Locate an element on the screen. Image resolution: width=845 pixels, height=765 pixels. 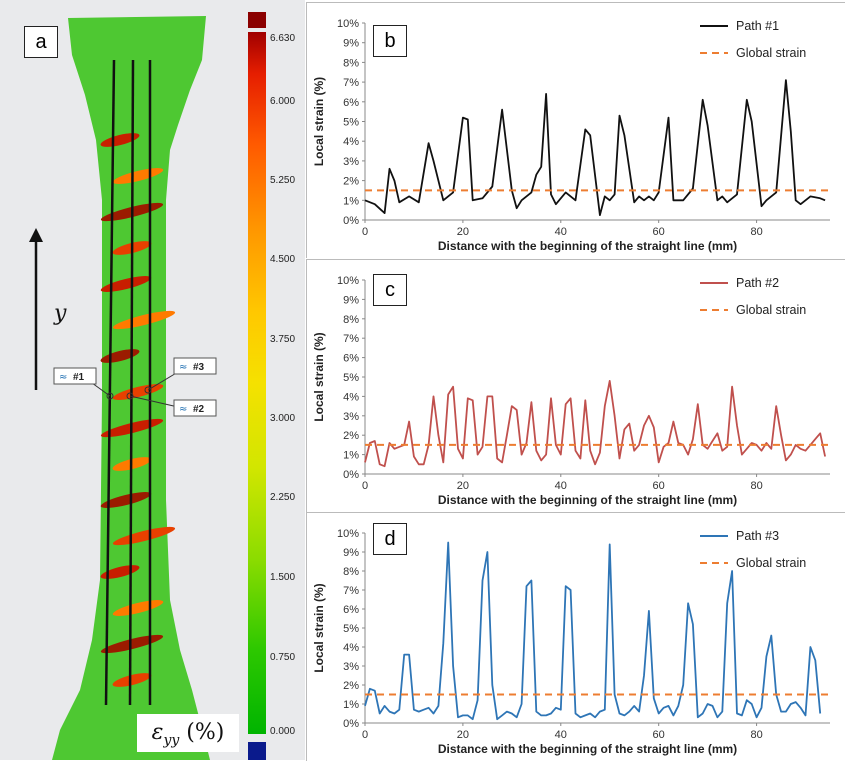
legend-label: Path #2 is located at coordinates (757, 283).